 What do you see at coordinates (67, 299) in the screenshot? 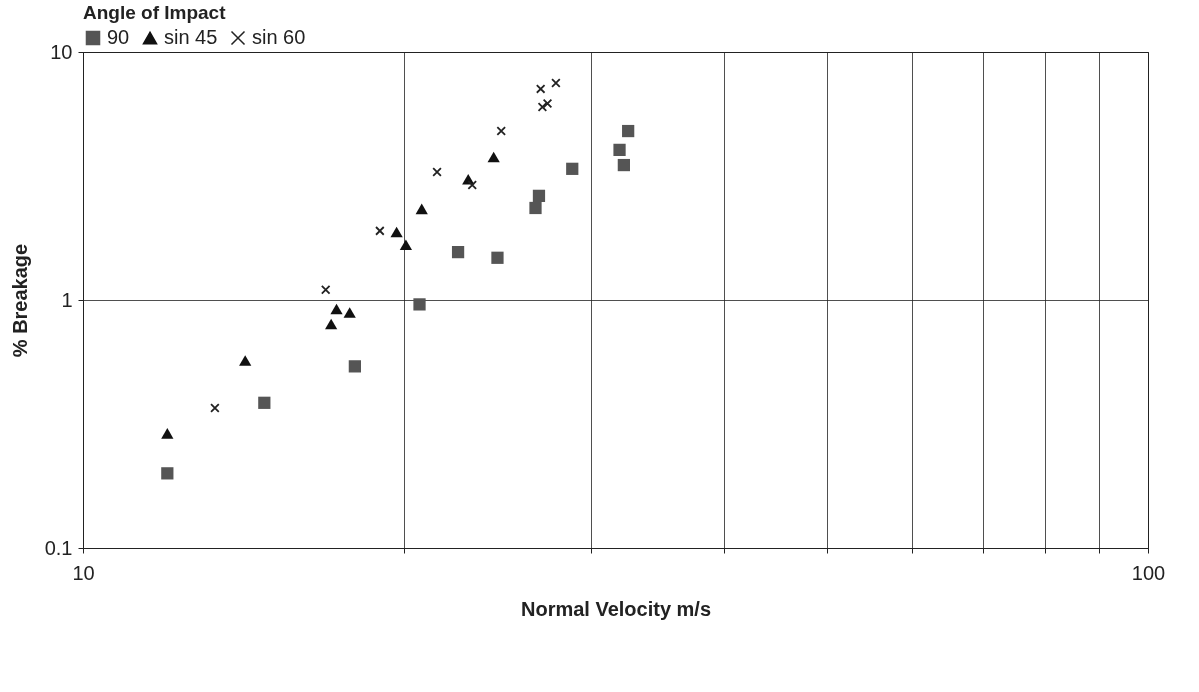
I see `y-tick-label: 1` at bounding box center [67, 299].